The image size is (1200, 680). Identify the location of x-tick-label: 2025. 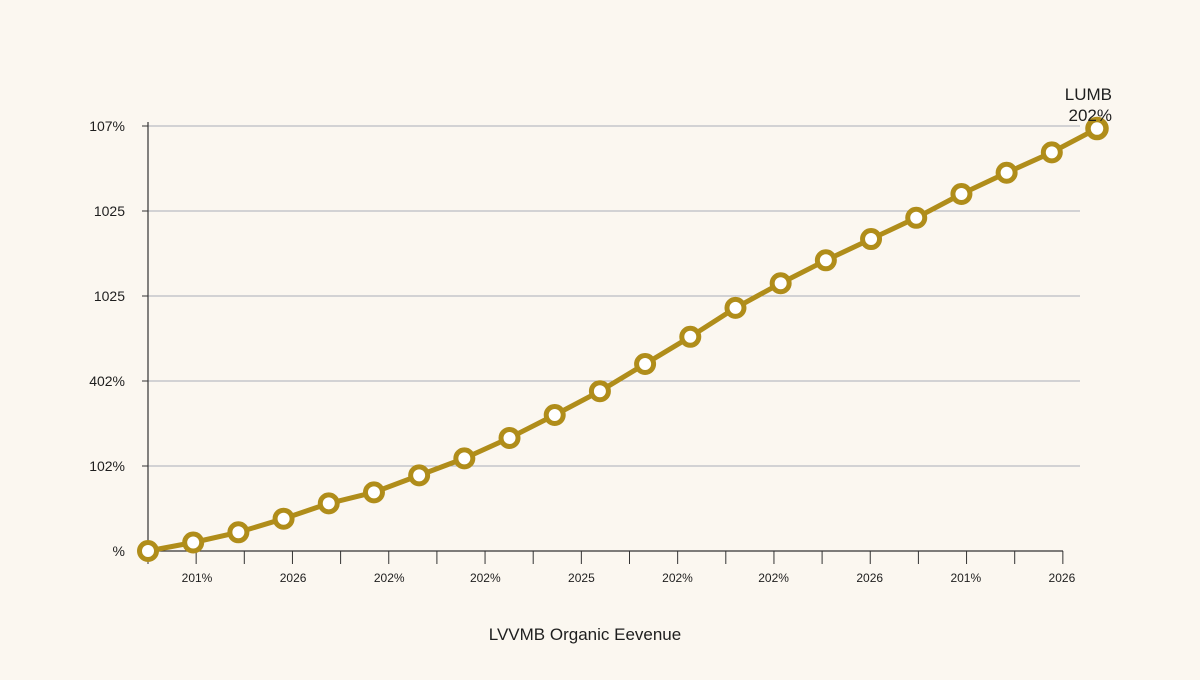
(581, 578).